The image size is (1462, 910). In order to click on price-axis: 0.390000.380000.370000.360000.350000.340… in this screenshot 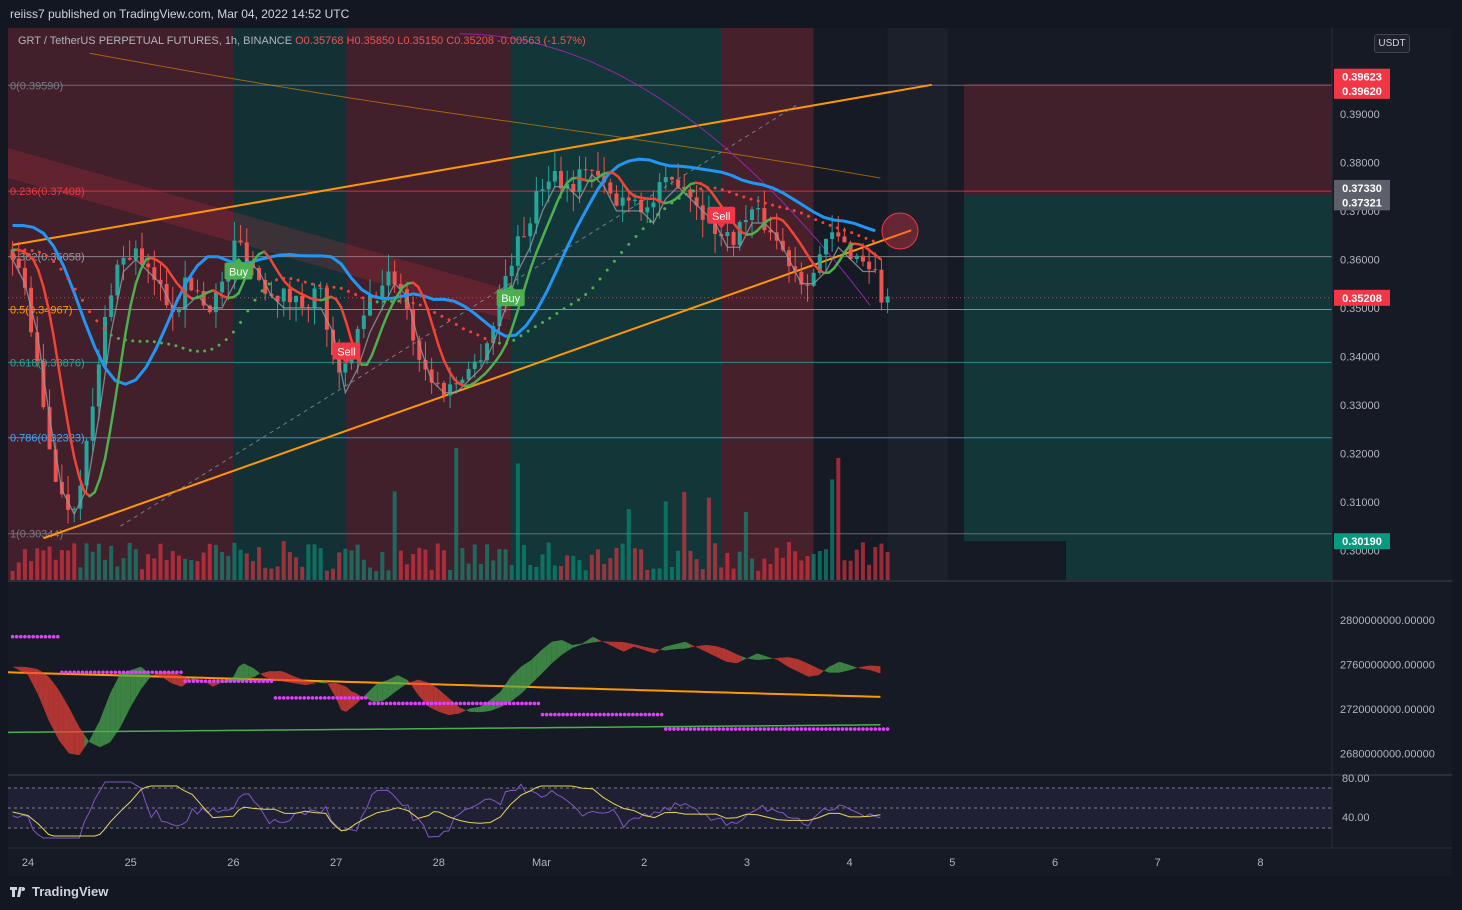, I will do `click(1360, 438)`.